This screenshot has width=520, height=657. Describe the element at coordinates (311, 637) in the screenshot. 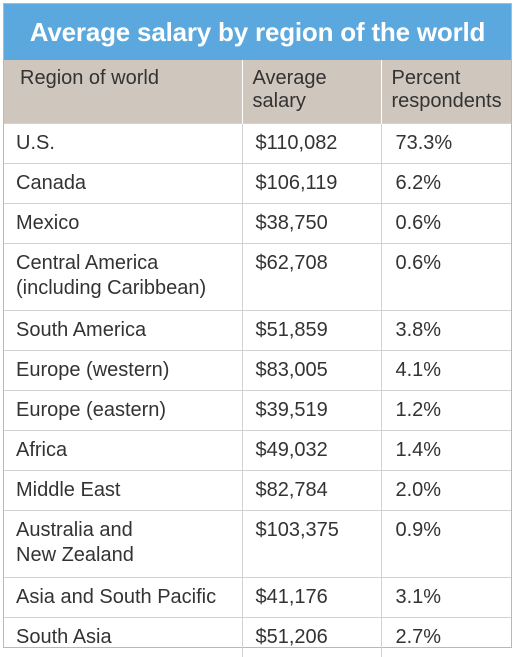

I see `salary-cell: $51,206` at that location.